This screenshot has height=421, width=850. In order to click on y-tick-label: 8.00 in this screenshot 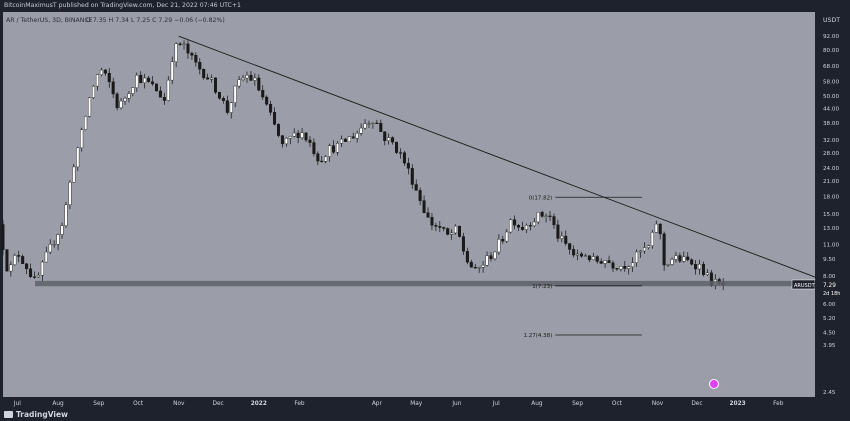, I will do `click(829, 277)`.